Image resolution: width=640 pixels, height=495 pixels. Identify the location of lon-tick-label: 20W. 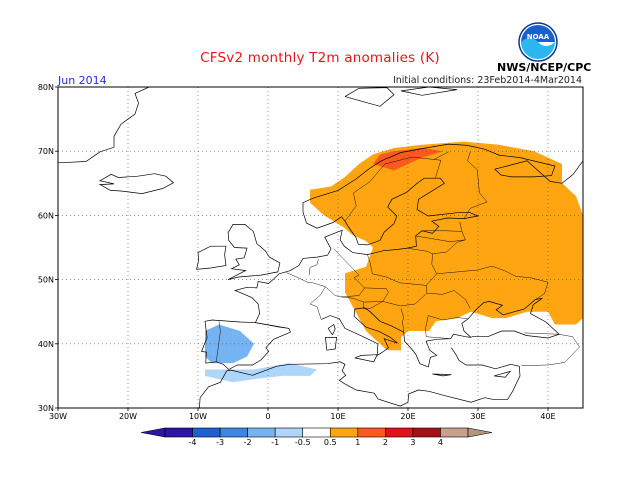
(128, 416).